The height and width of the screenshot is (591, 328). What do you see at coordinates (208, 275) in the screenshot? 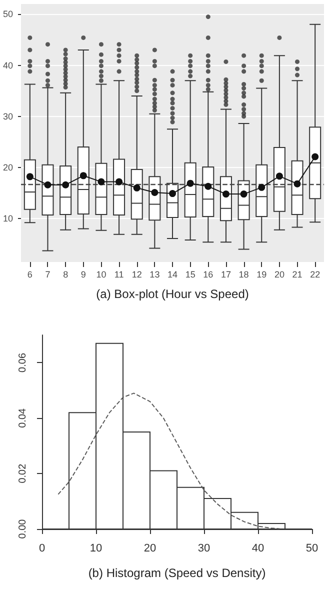
I see `x-tick-label: 16` at bounding box center [208, 275].